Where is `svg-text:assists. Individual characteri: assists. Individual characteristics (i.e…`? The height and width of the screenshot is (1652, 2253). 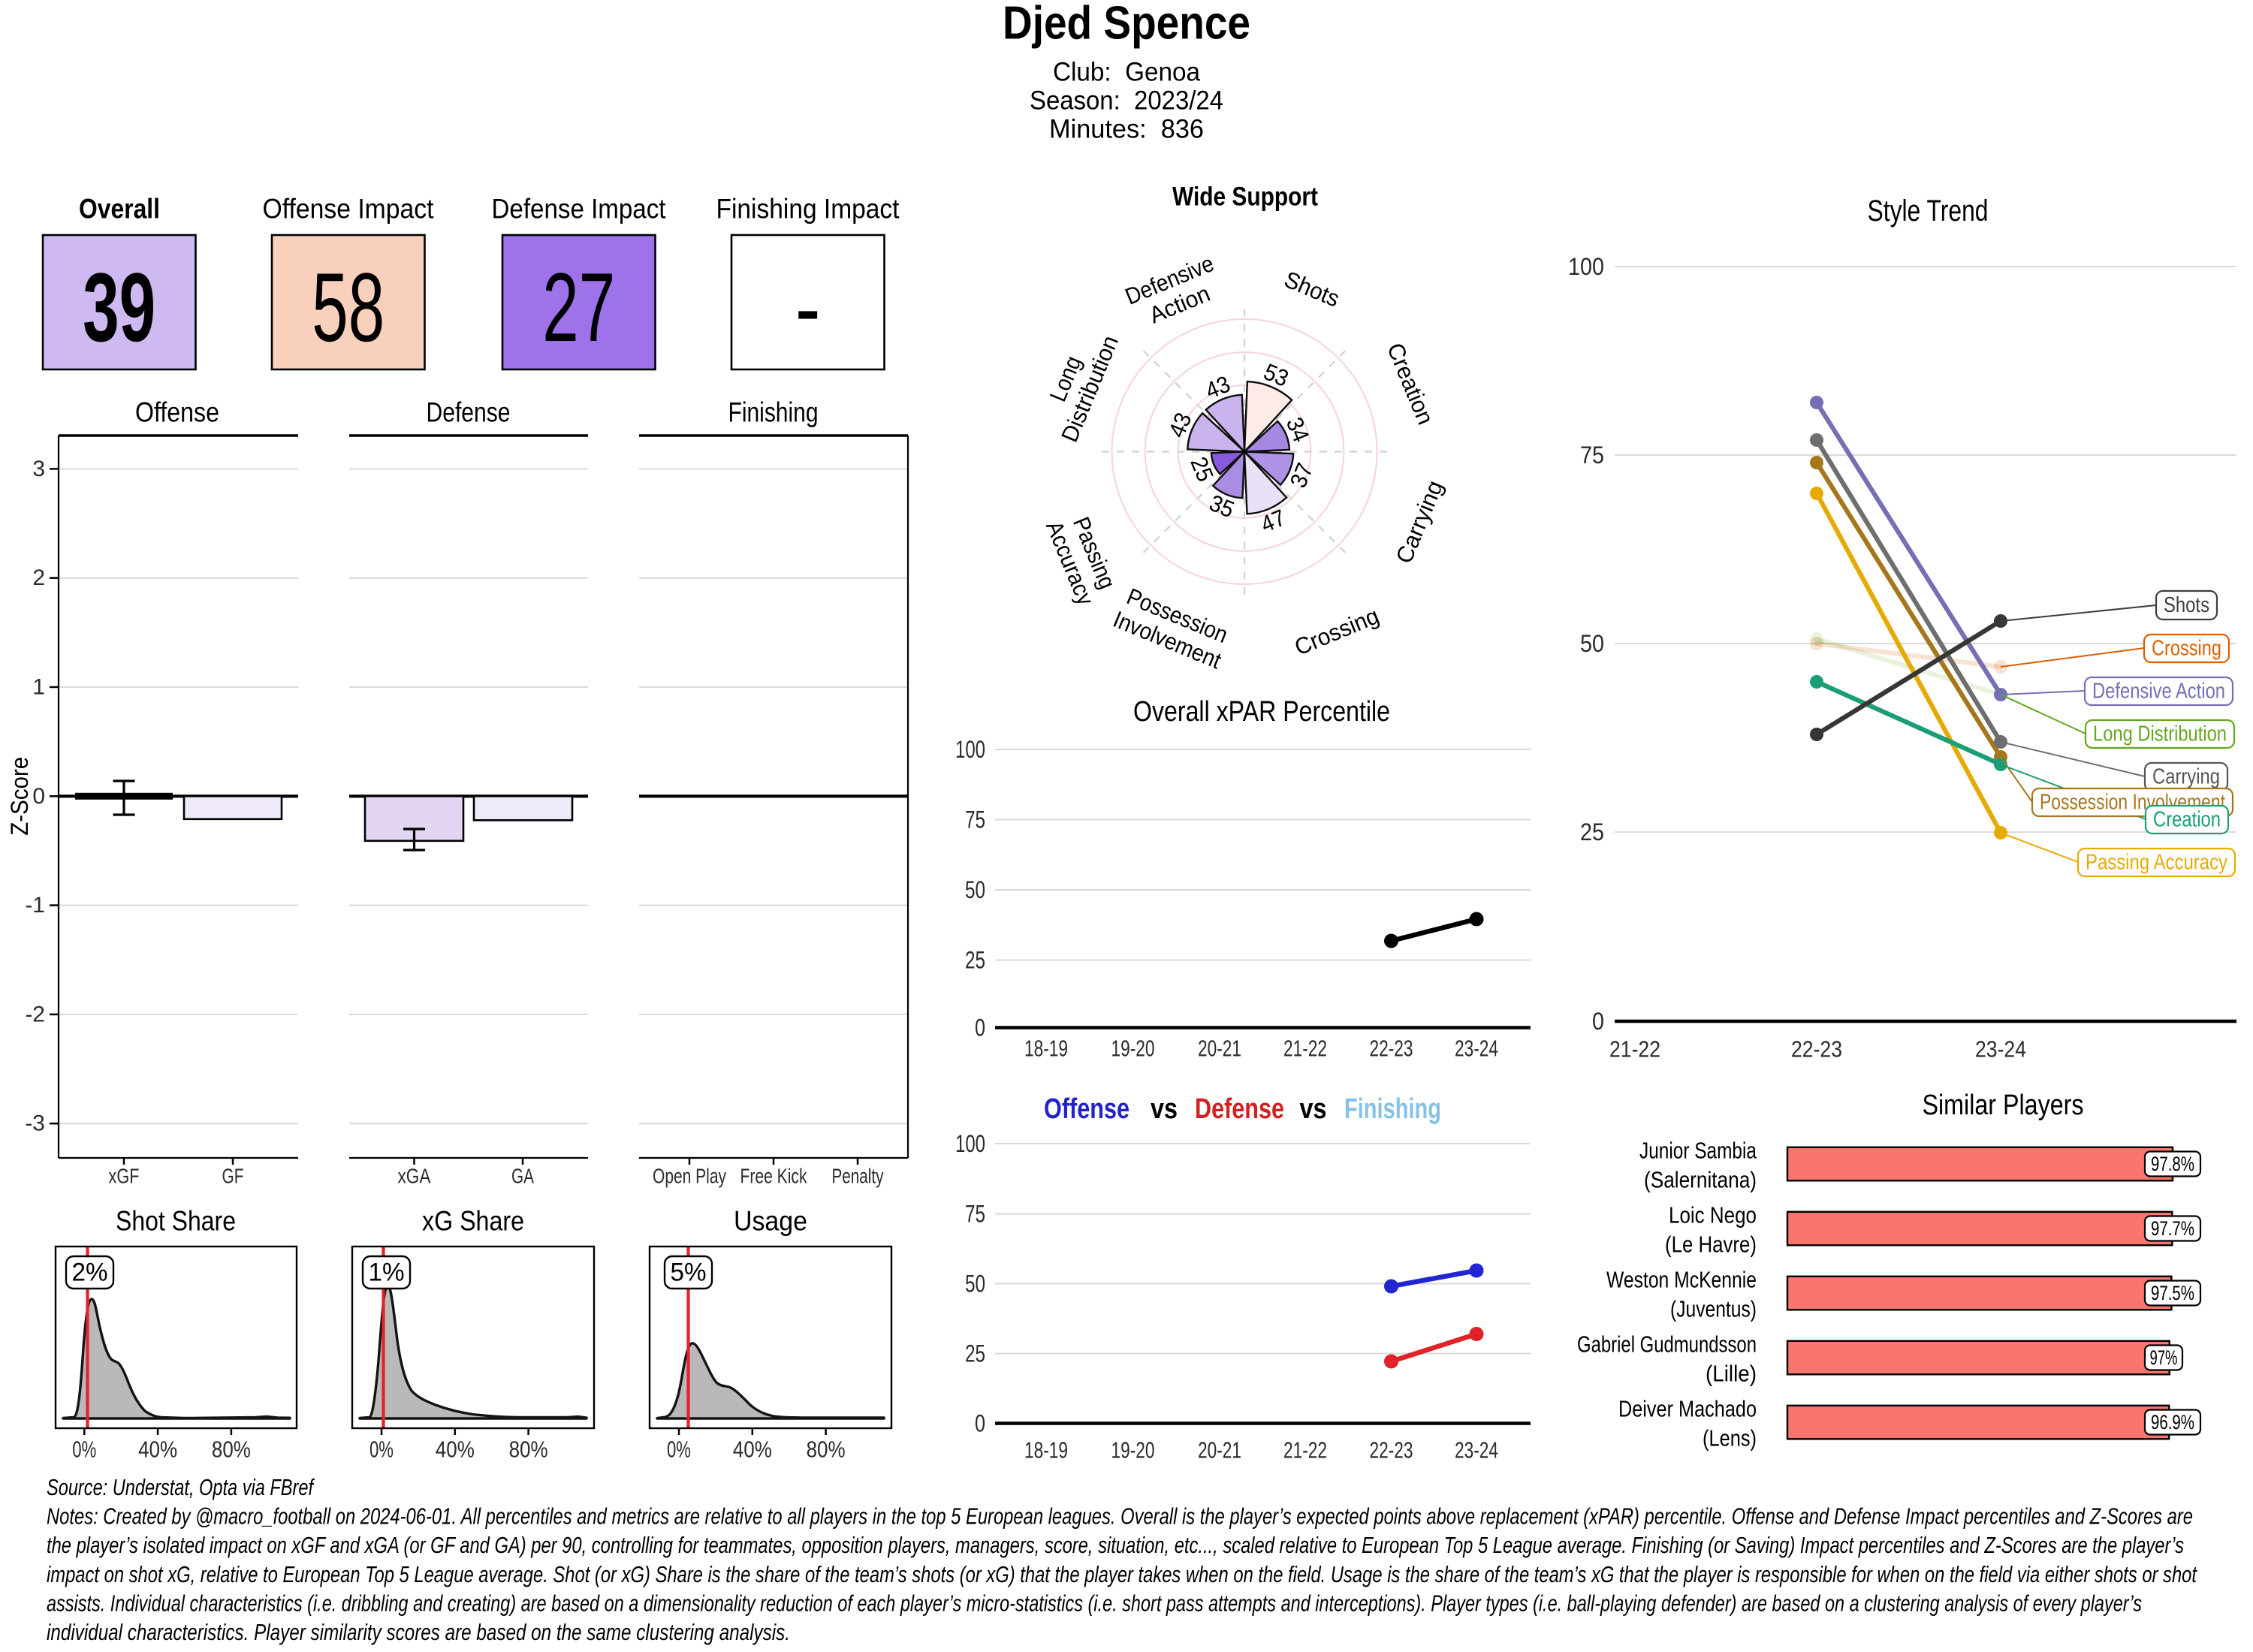 svg-text:assists. Individual characteri: assists. Individual characteristics (i.e… is located at coordinates (1094, 1603).